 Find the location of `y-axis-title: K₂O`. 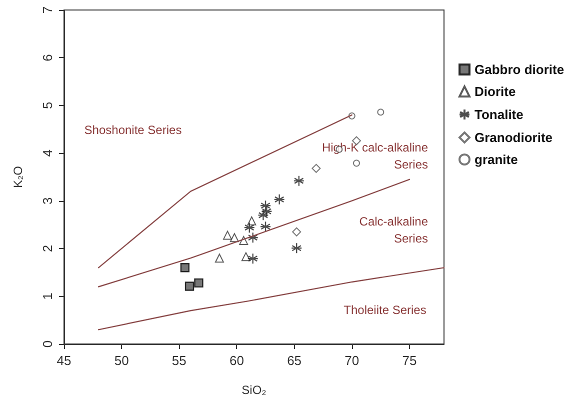

y-axis-title: K₂O is located at coordinates (18, 177).